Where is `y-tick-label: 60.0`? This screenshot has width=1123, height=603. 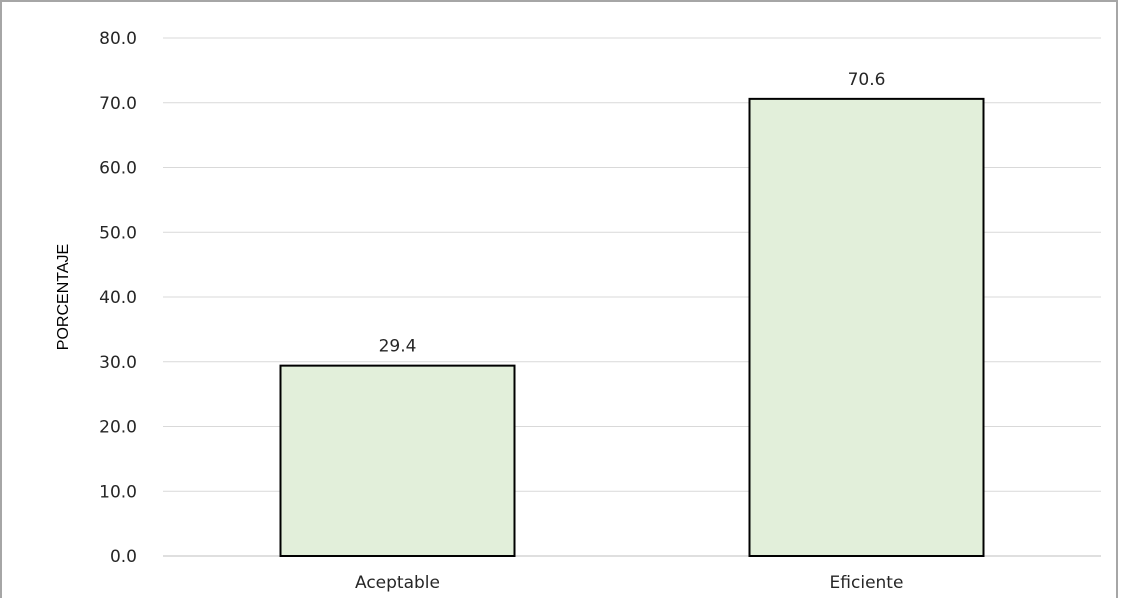
y-tick-label: 60.0 is located at coordinates (118, 169).